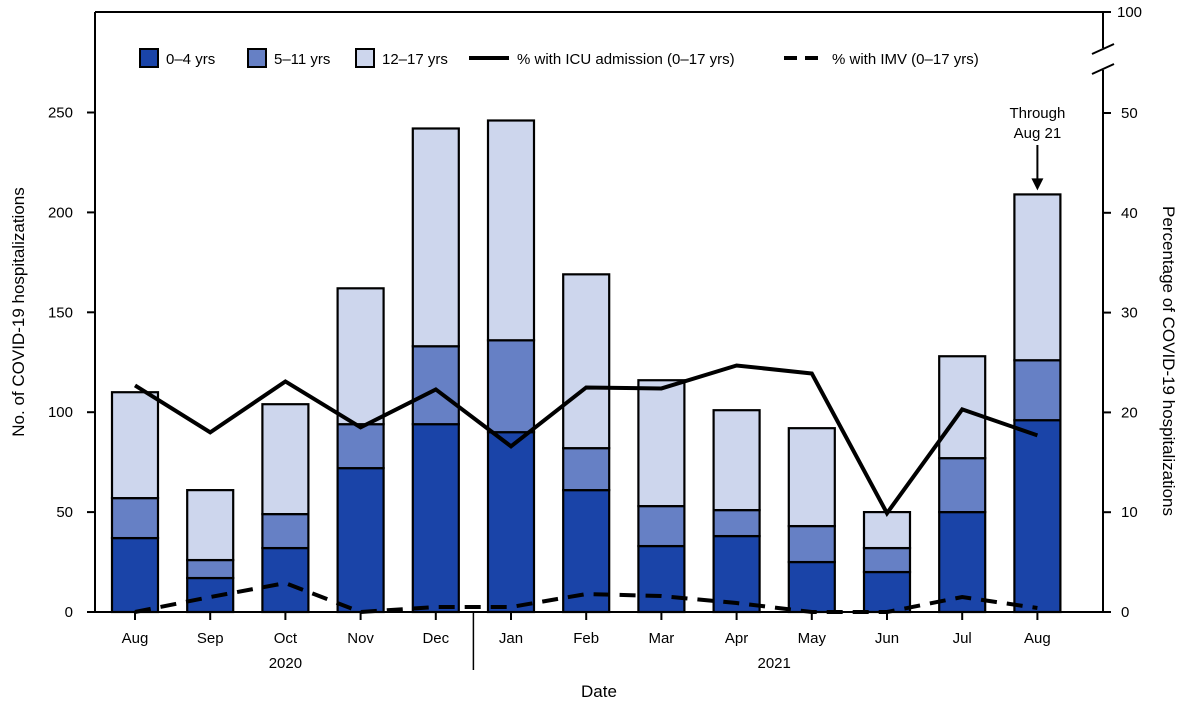 This screenshot has height=708, width=1185. Describe the element at coordinates (360, 638) in the screenshot. I see `x-tick-label: Nov` at that location.